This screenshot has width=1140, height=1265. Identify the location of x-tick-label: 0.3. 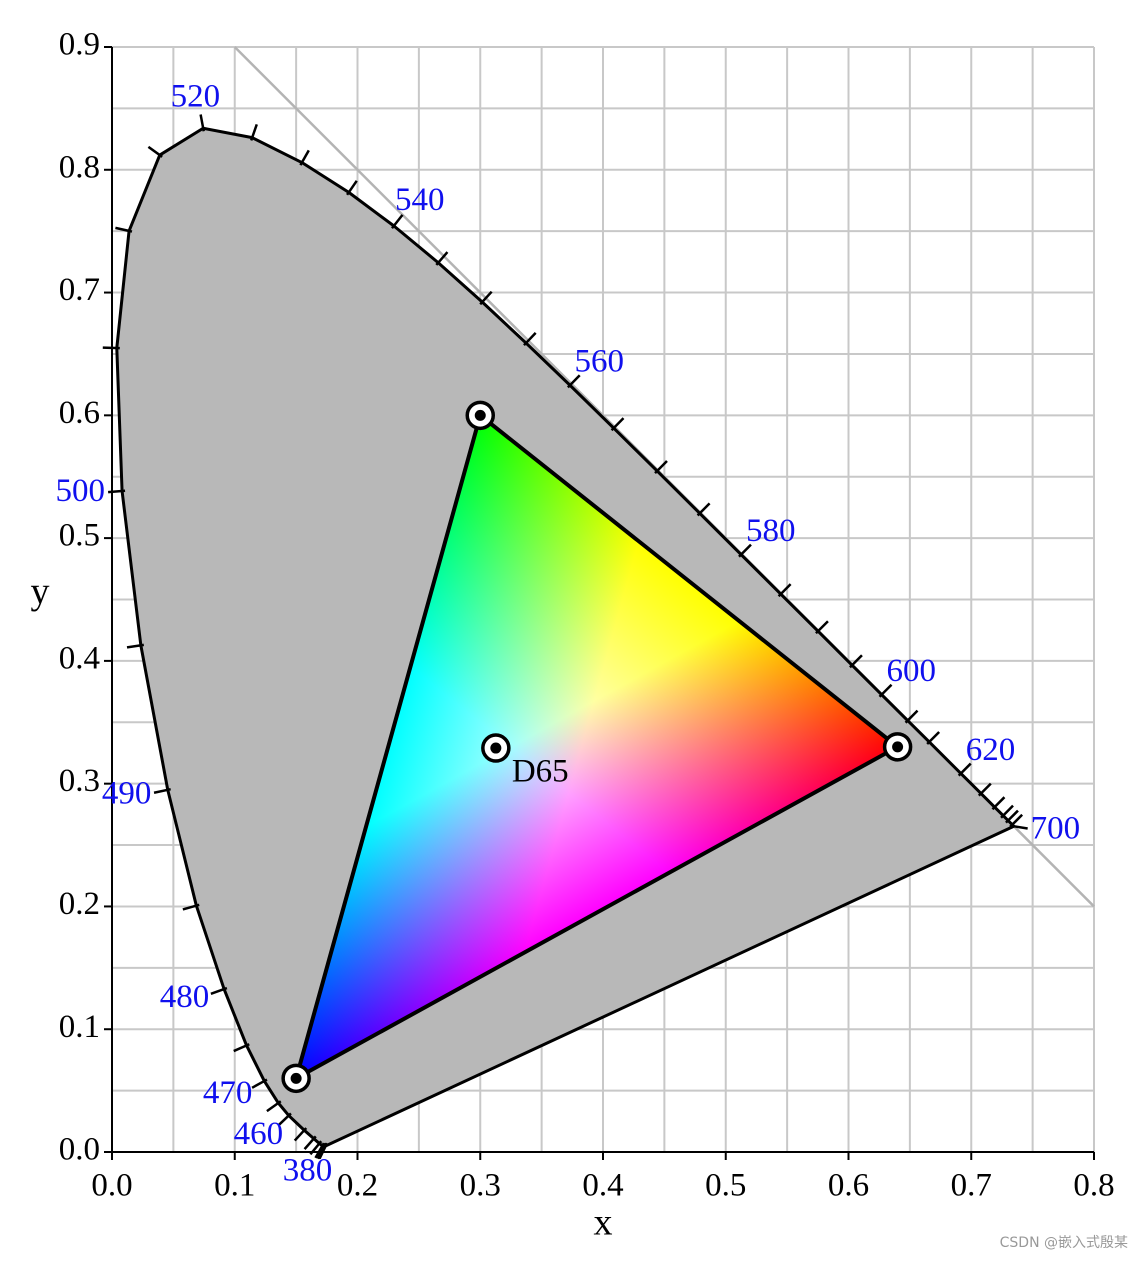
(480, 1186).